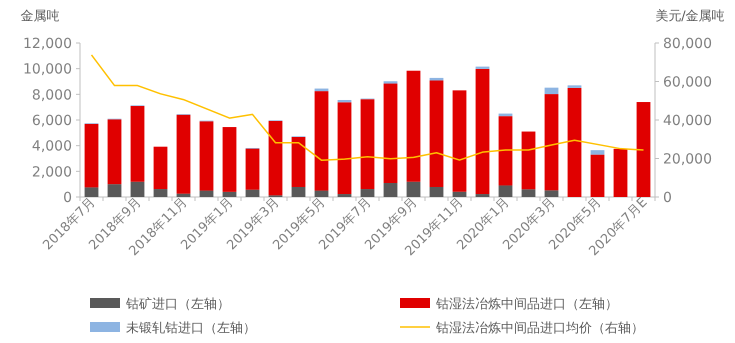 The height and width of the screenshot is (343, 735). I want to click on legend-label: 钴湿法冶炼中间品进口均价（右轴）, so click(539, 328).